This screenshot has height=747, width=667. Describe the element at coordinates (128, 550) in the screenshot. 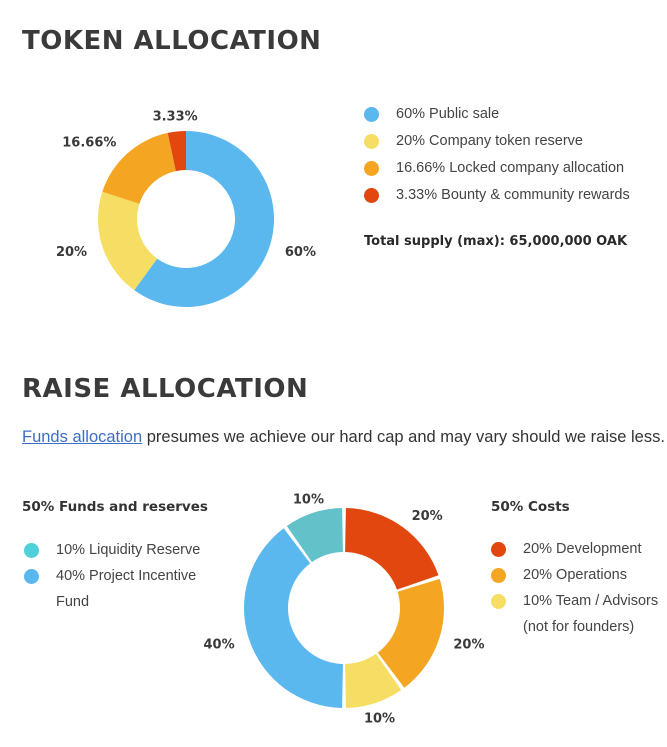

I see `legend-label: 10% Liquidity Reserve` at that location.